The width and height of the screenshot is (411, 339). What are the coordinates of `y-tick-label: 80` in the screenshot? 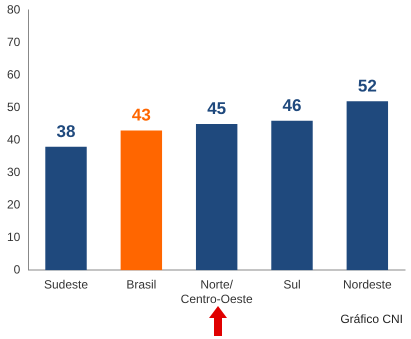 It's located at (13, 9).